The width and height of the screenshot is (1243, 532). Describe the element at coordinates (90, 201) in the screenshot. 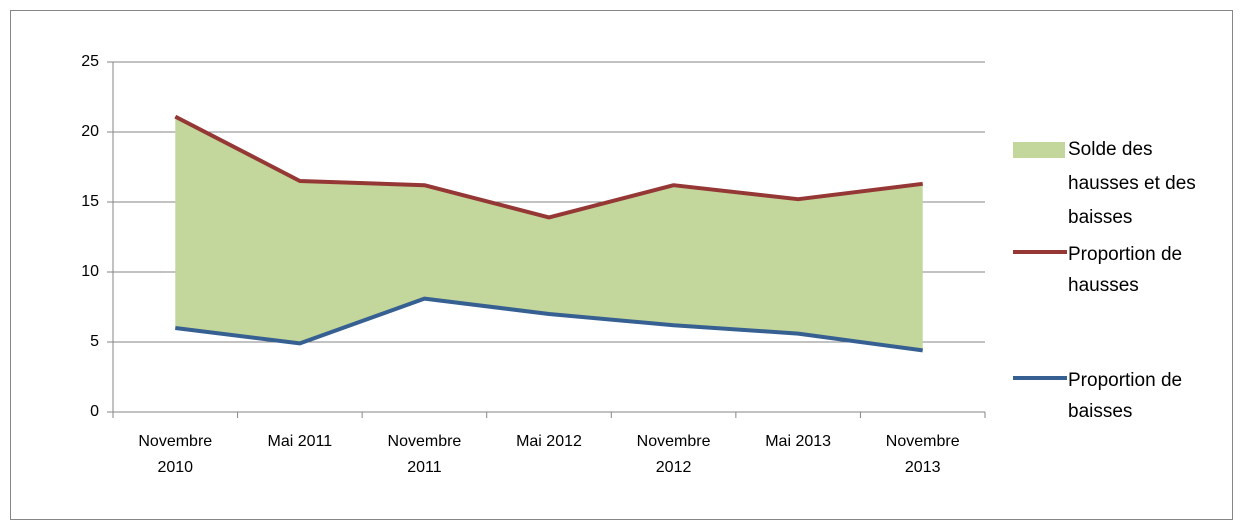

I see `y-tick-label: 15` at that location.